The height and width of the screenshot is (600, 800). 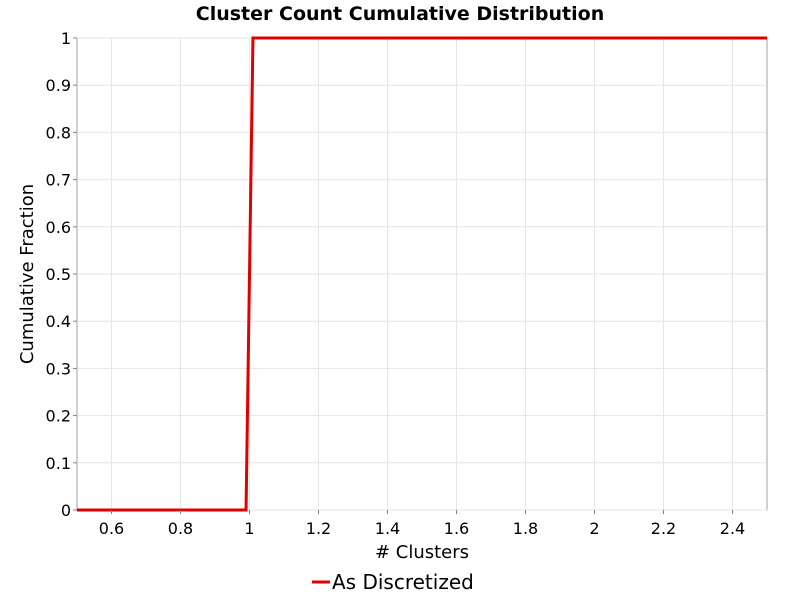 What do you see at coordinates (594, 528) in the screenshot?
I see `x-tick-label: 2` at bounding box center [594, 528].